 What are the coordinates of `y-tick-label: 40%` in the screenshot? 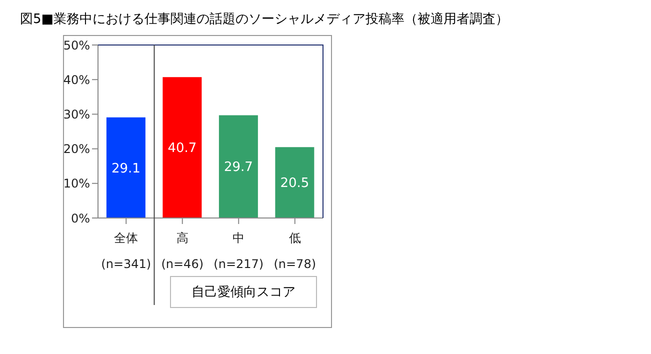 It's located at (76, 79).